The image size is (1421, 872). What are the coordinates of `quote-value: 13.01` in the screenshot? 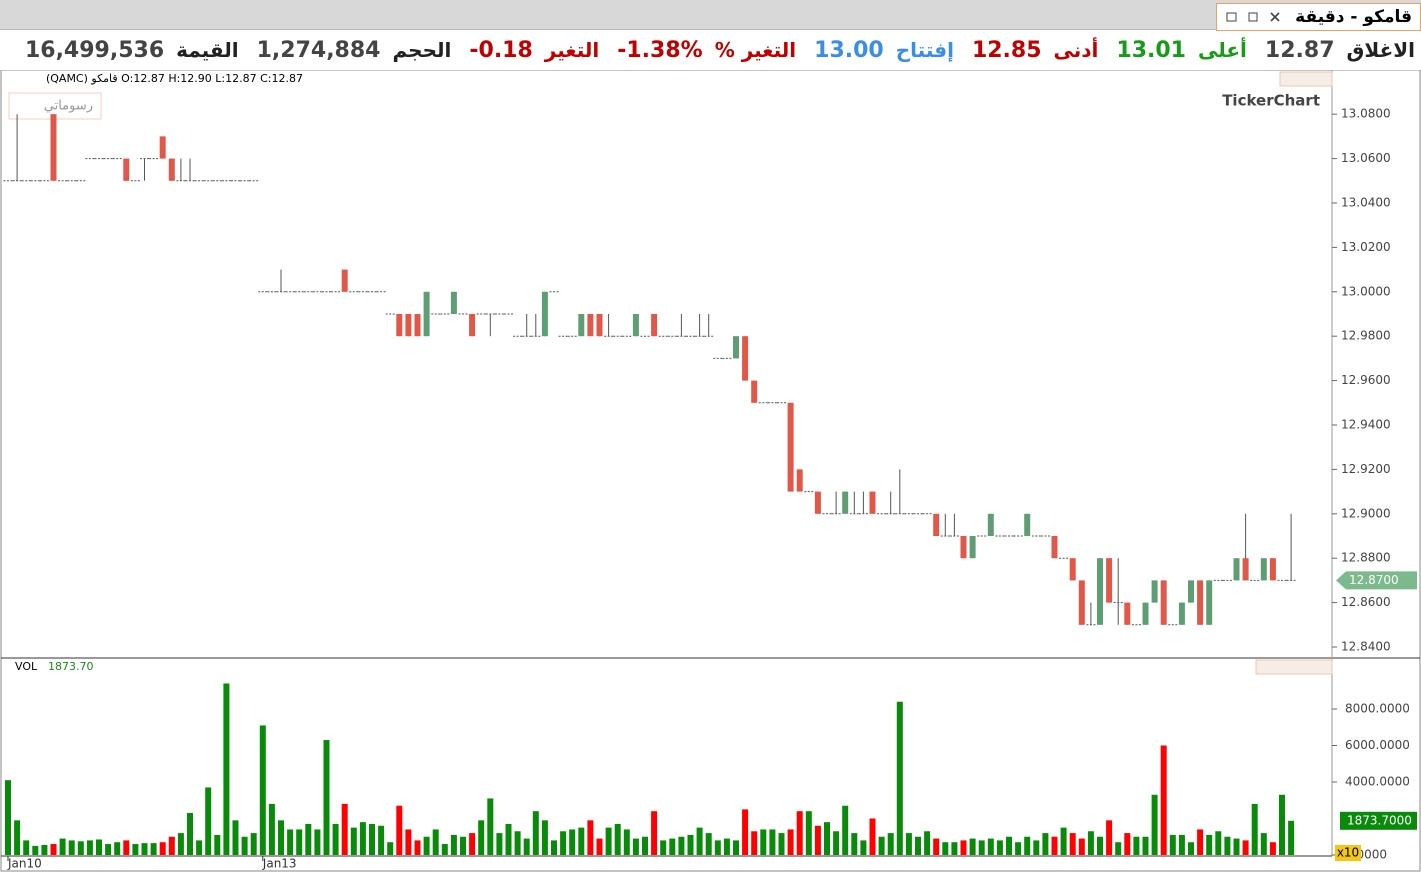 It's located at (1151, 50).